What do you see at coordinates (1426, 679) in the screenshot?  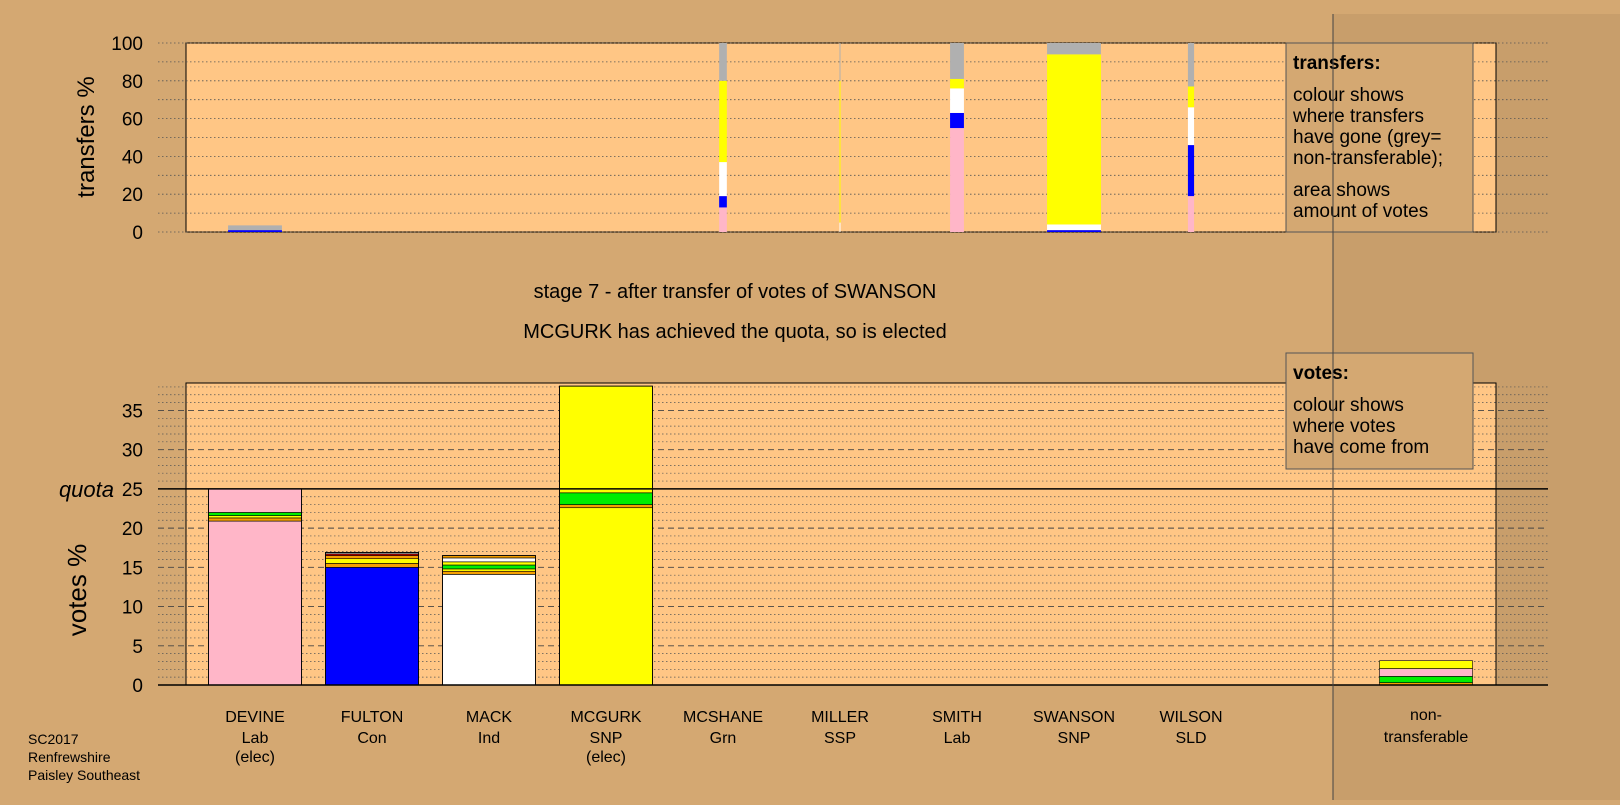 I see `nontransferable-segment-grn` at bounding box center [1426, 679].